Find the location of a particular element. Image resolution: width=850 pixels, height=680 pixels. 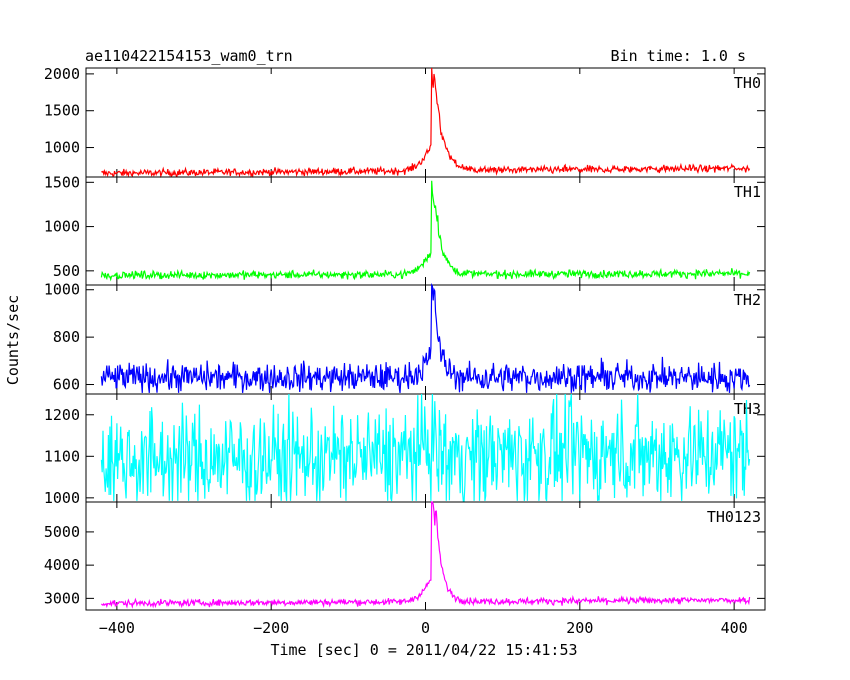

panel-th1: 500 1000 1500 TH1 is located at coordinates (405, 229).